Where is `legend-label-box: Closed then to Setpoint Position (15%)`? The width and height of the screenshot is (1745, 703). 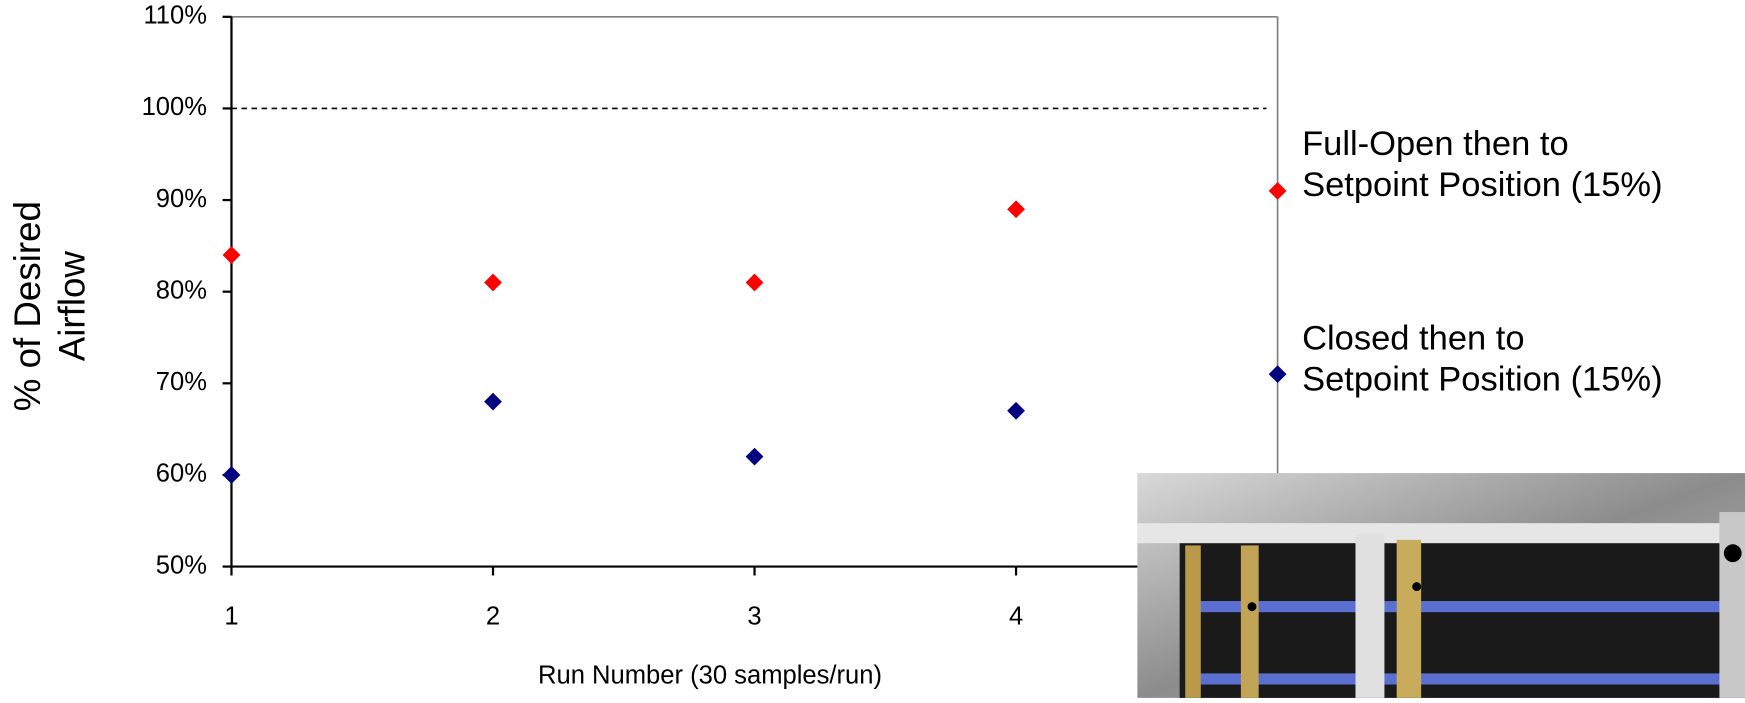 legend-label-box: Closed then to Setpoint Position (15%) is located at coordinates (1482, 358).